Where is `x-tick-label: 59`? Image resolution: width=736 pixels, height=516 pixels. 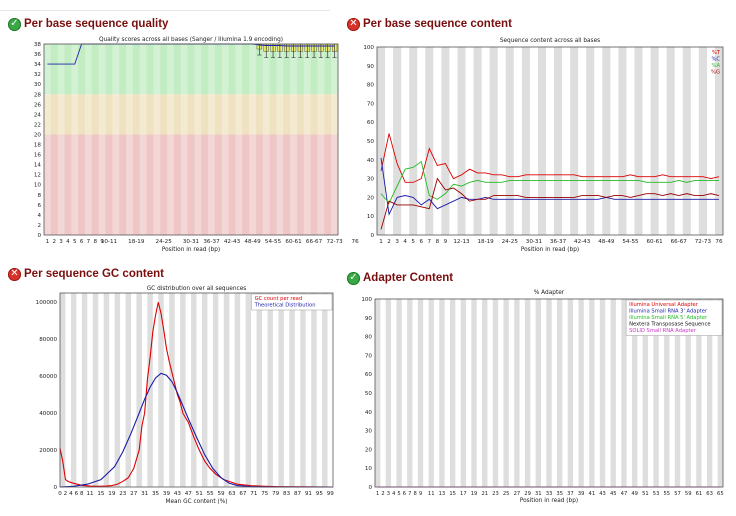 x-tick-label: 59 is located at coordinates (222, 494).